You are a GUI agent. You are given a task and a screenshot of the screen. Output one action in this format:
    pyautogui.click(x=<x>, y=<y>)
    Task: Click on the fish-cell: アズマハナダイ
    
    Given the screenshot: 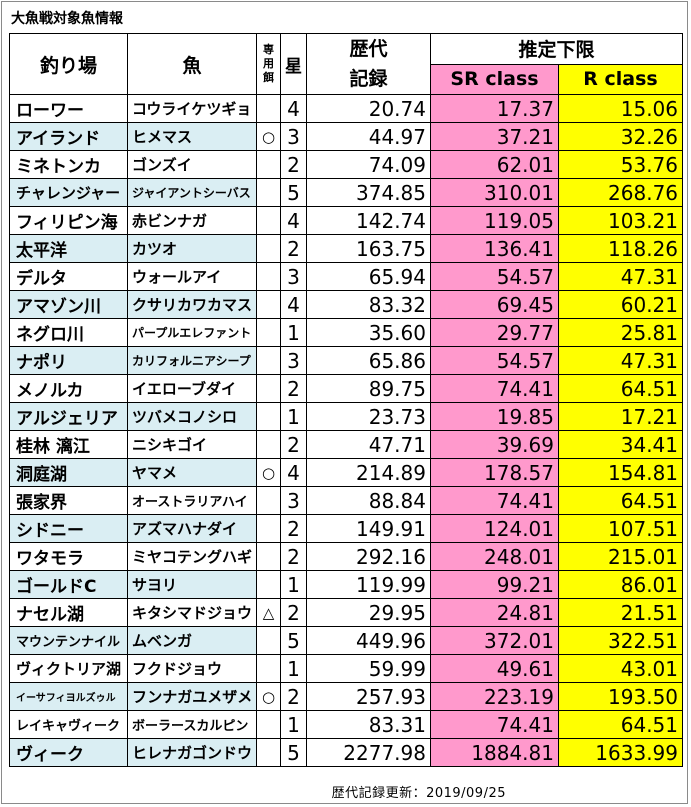 What is the action you would take?
    pyautogui.click(x=192, y=528)
    